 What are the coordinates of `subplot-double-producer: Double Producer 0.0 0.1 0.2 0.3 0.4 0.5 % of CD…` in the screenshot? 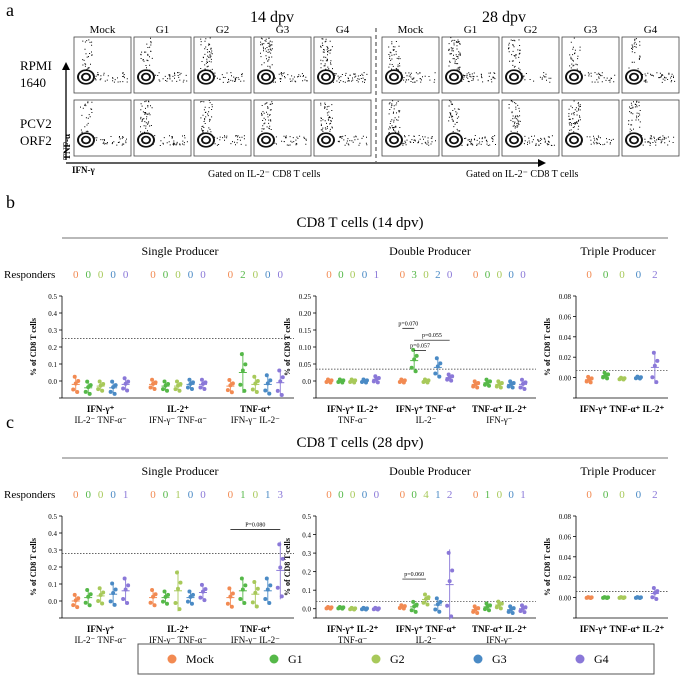 It's located at (409, 554).